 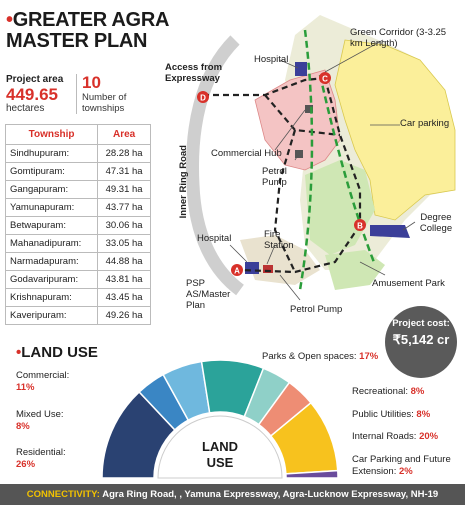 What do you see at coordinates (436, 223) in the screenshot?
I see `degree-college-label: Degree College` at bounding box center [436, 223].